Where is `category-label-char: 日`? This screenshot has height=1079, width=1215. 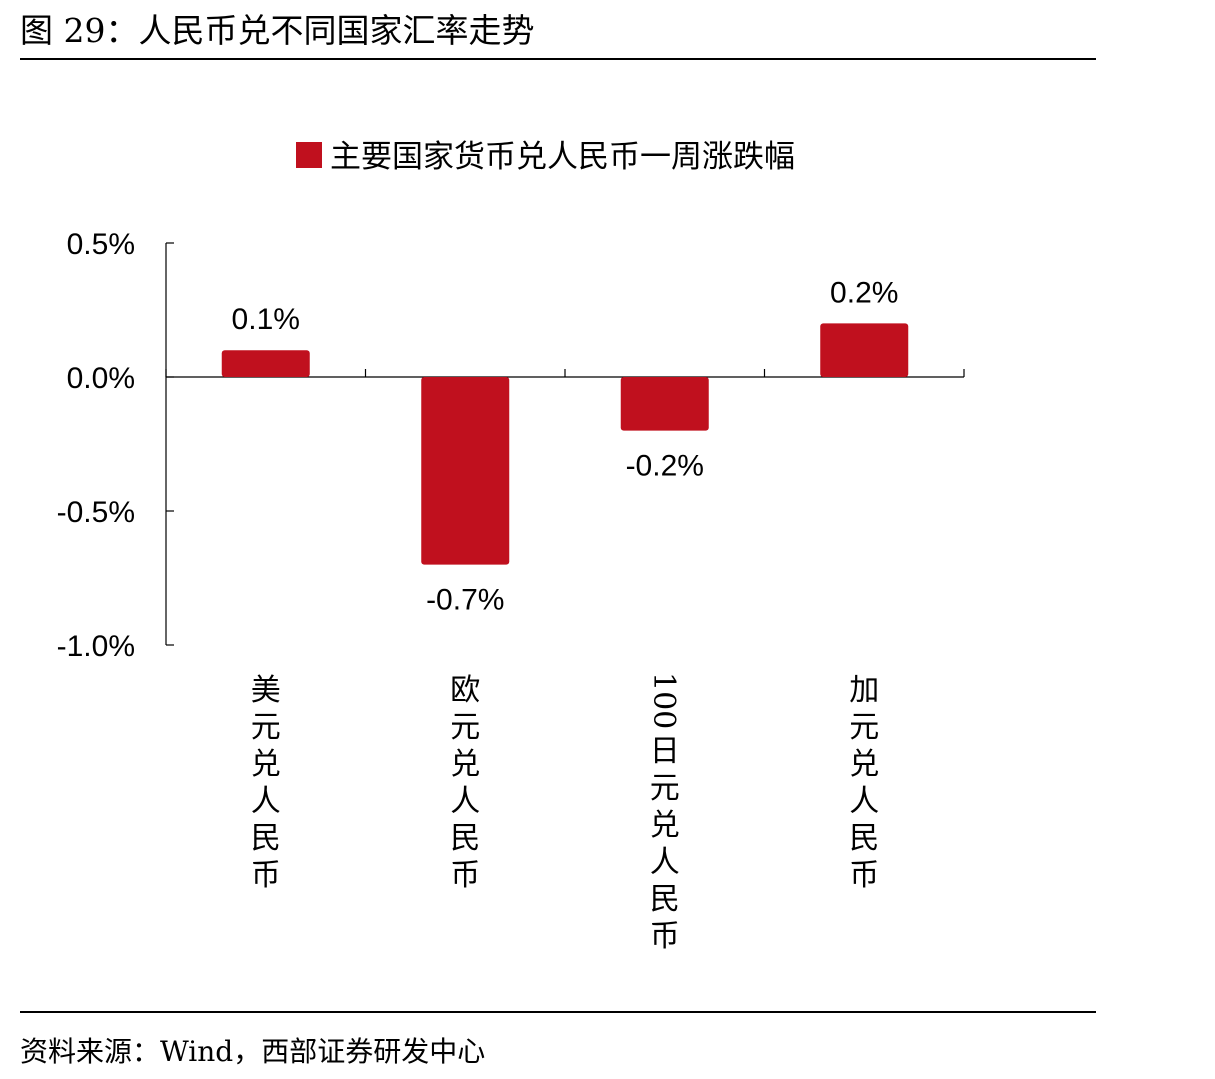
category-label-char: 日 is located at coordinates (665, 751).